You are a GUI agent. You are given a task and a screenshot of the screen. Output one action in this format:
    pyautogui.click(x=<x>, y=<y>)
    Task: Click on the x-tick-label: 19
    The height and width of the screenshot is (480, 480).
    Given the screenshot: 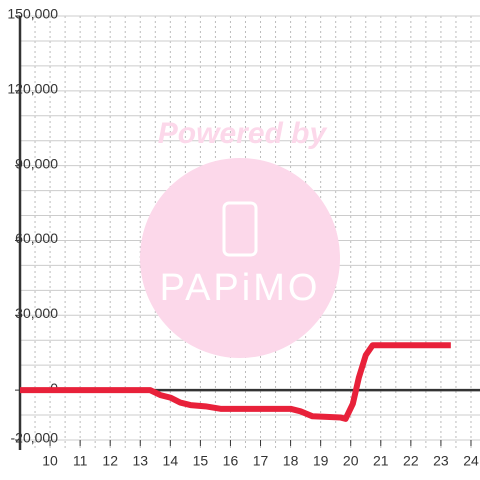 What is the action you would take?
    pyautogui.click(x=321, y=461)
    